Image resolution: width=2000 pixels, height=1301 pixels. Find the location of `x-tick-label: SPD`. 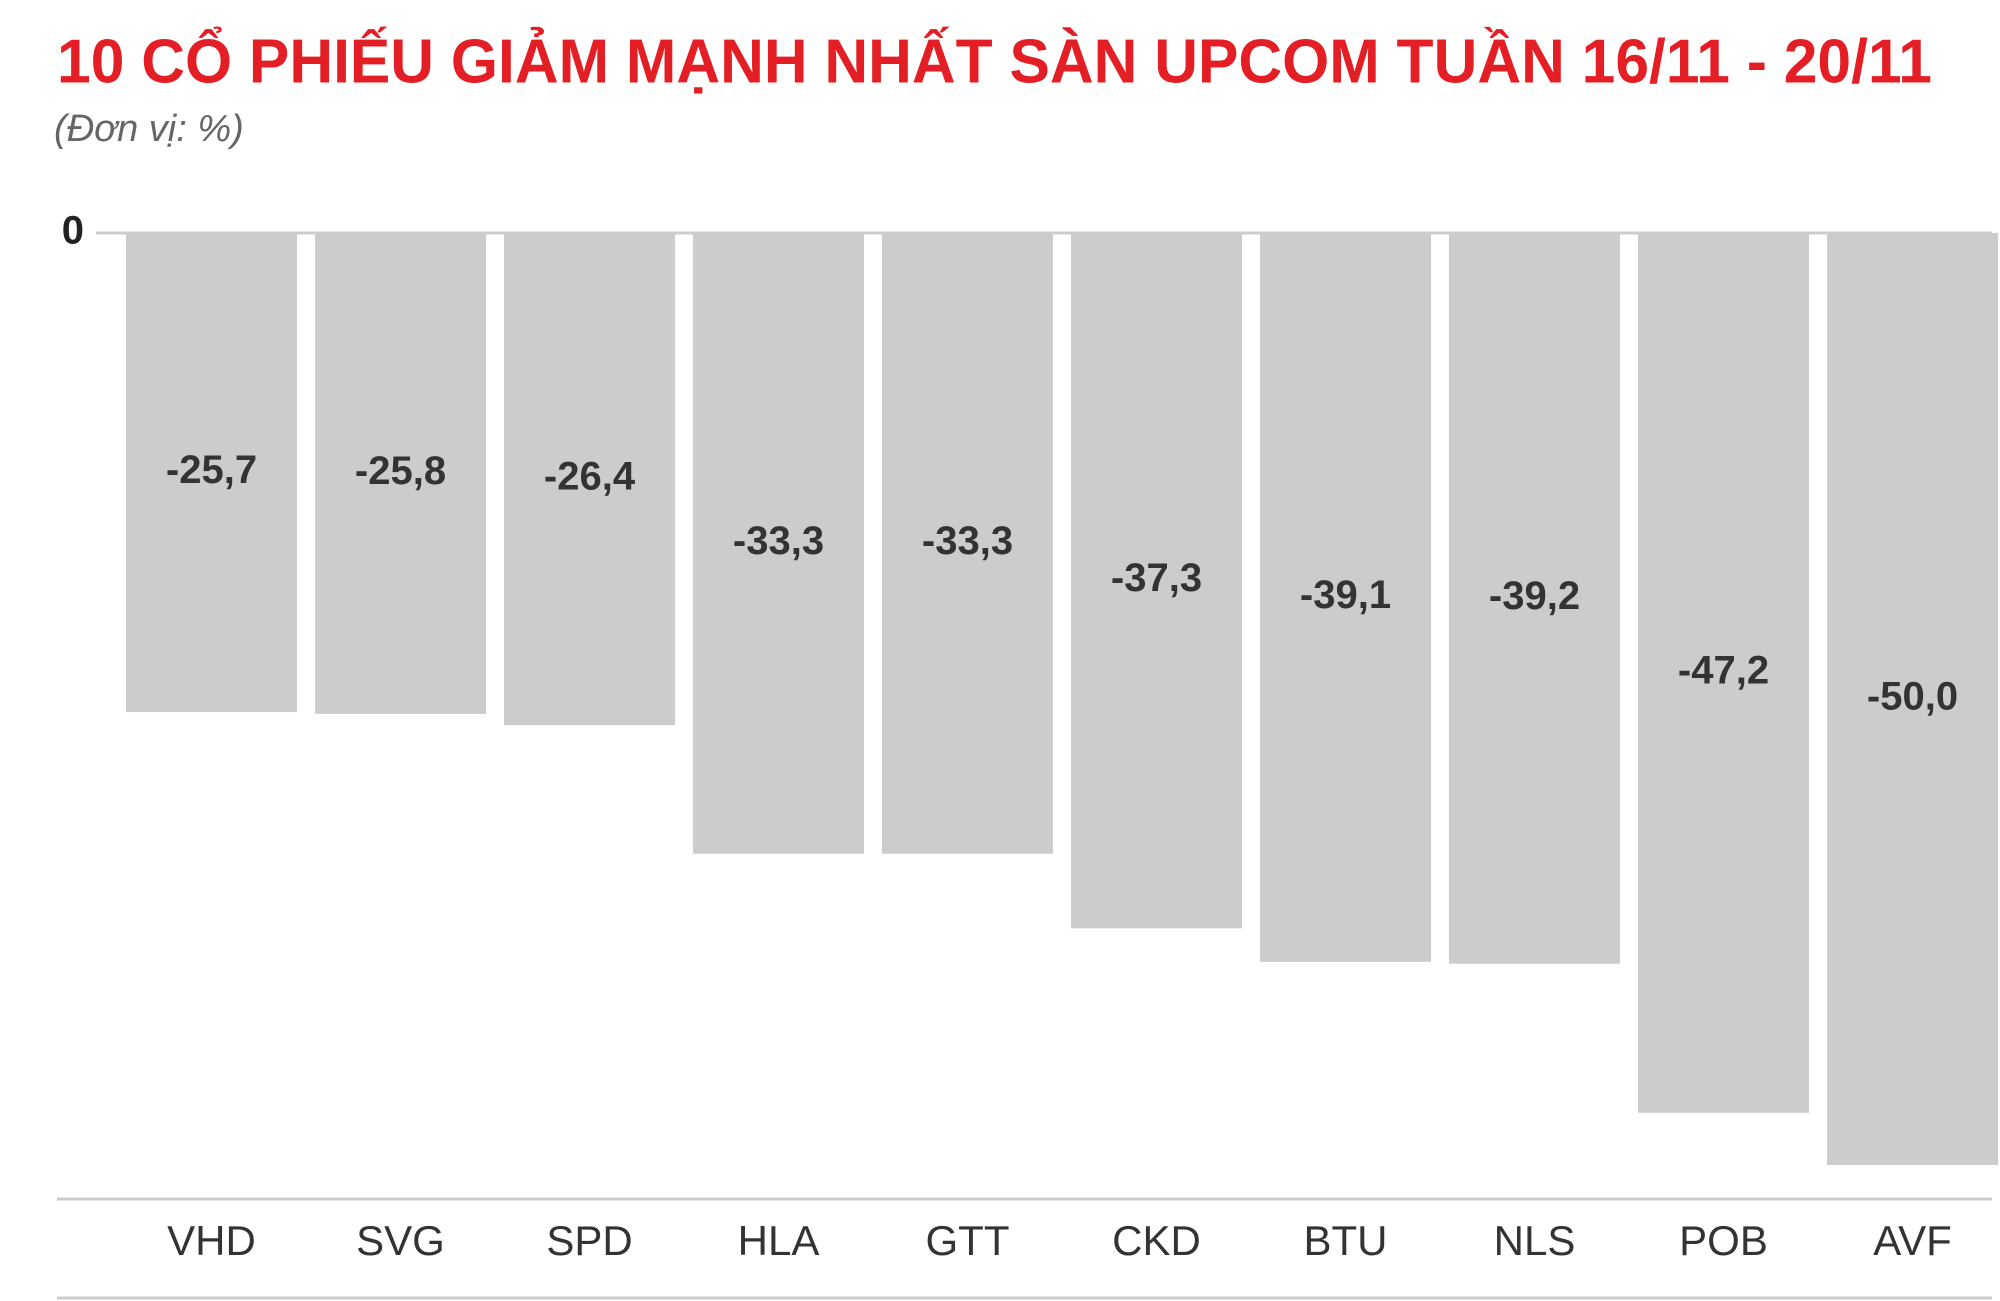

x-tick-label: SPD is located at coordinates (589, 1240).